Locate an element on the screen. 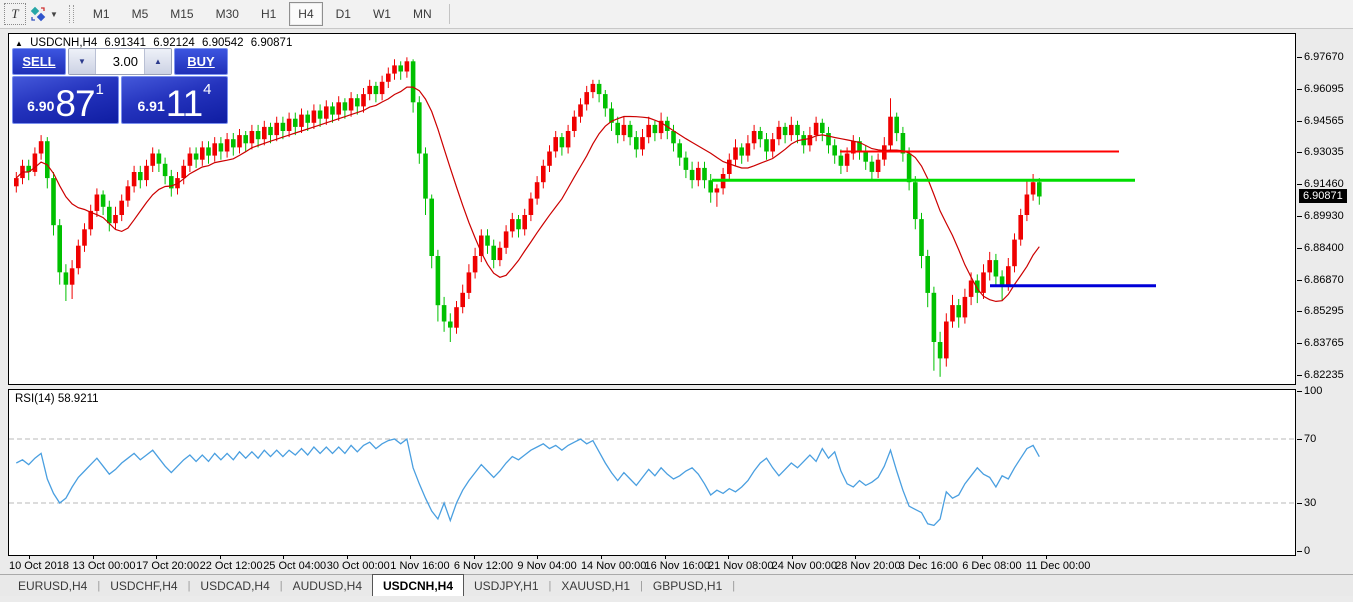  sell-price-big: 87 is located at coordinates (75, 103).